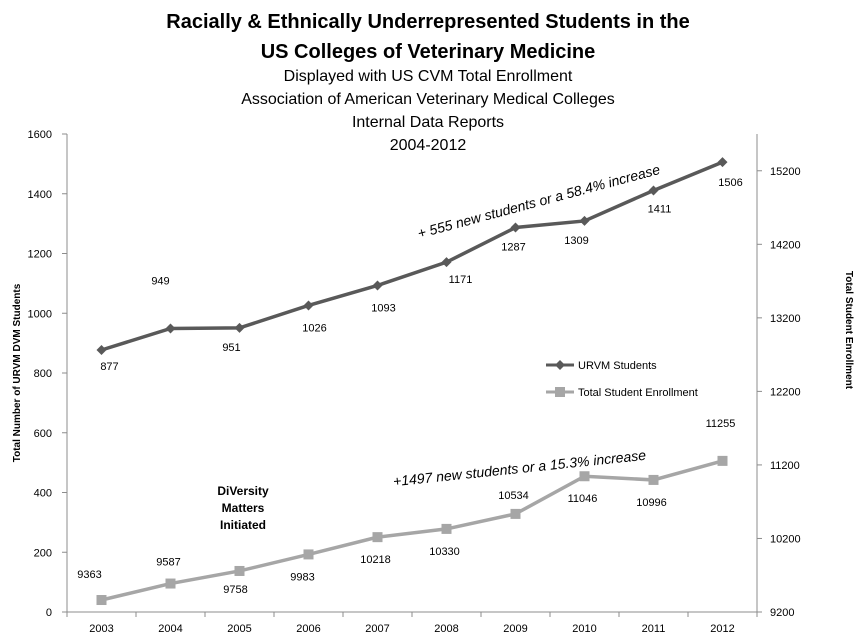 The width and height of the screenshot is (856, 640). I want to click on right-tick-label: 15200, so click(785, 172).